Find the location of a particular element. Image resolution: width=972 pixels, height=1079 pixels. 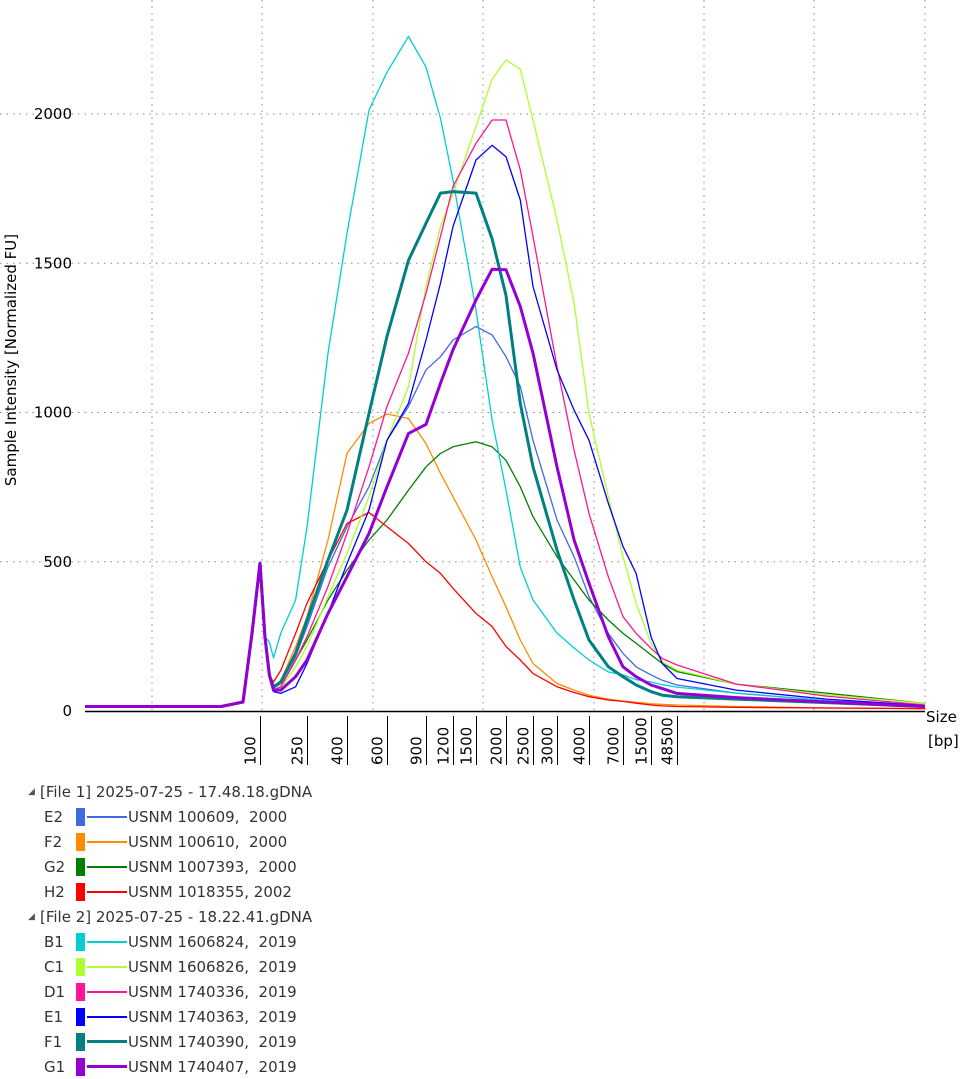

y-tick-label: 0 is located at coordinates (67, 711).